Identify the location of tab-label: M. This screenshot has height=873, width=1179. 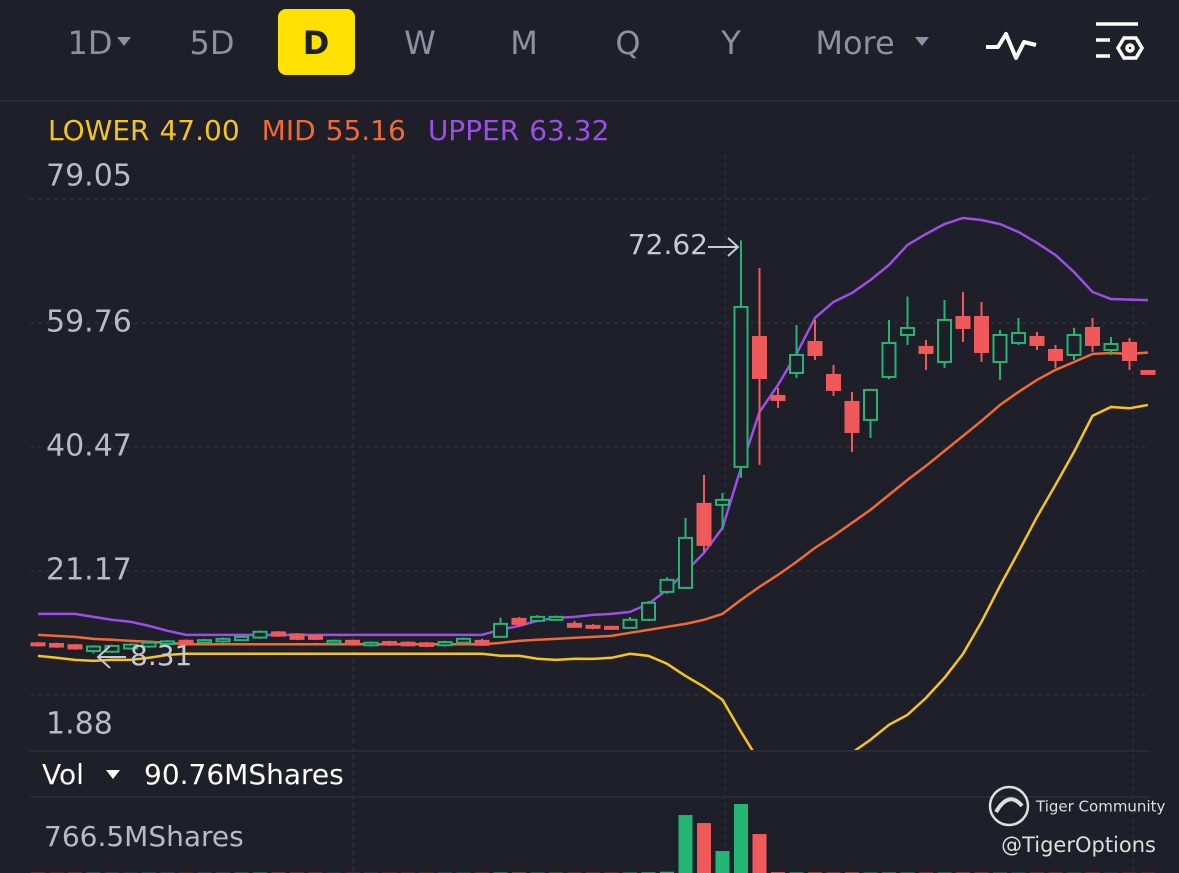
(524, 43).